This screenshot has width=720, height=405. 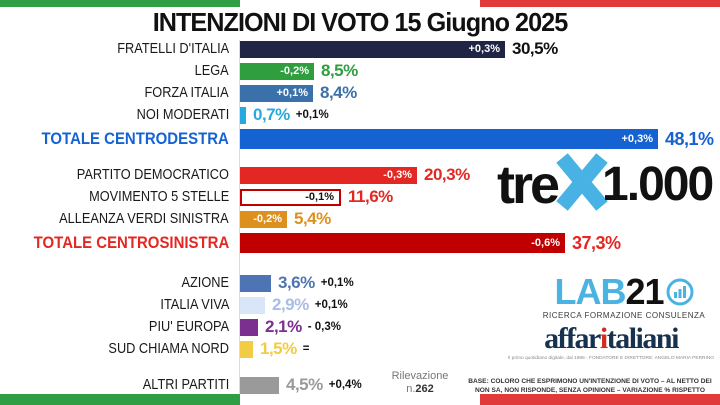 What do you see at coordinates (168, 349) in the screenshot?
I see `party-label-text: SUD CHIAMA NORD` at bounding box center [168, 349].